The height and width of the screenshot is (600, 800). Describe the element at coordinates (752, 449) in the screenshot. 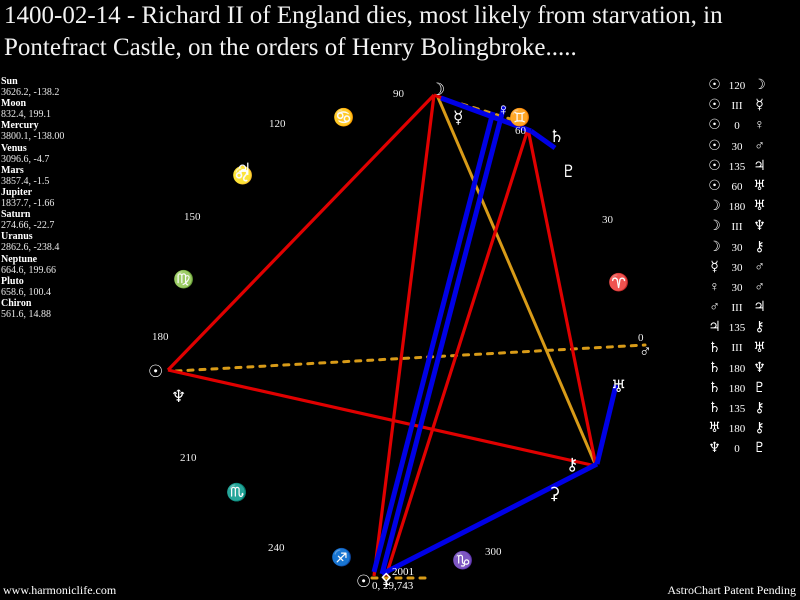

I see `aspect-row: ♆ 0 ♇` at that location.